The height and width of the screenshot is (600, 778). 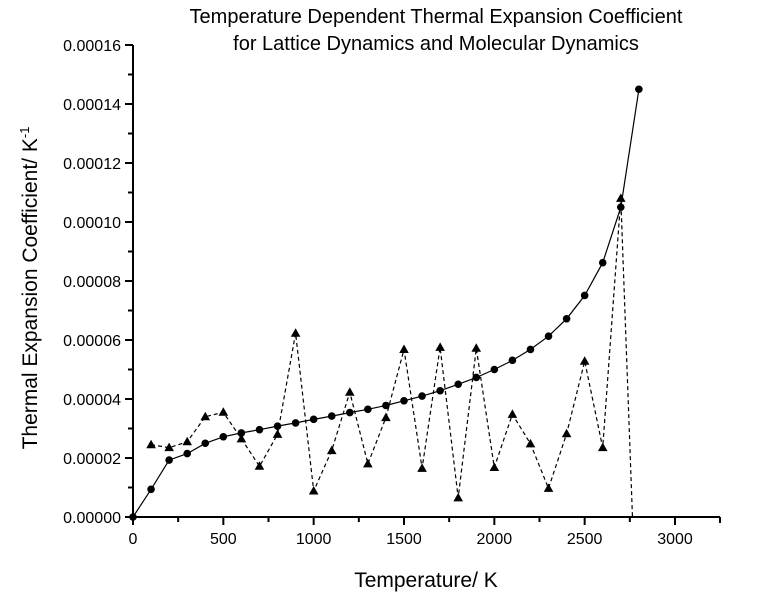 I want to click on x-tick-label: 1000, so click(x=314, y=539).